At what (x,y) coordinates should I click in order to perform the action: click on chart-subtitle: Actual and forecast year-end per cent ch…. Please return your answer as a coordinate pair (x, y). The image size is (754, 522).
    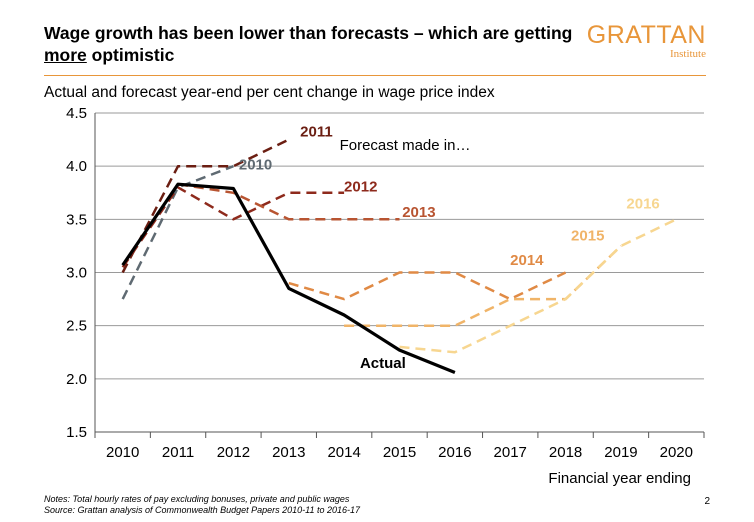
    Looking at the image, I should click on (269, 92).